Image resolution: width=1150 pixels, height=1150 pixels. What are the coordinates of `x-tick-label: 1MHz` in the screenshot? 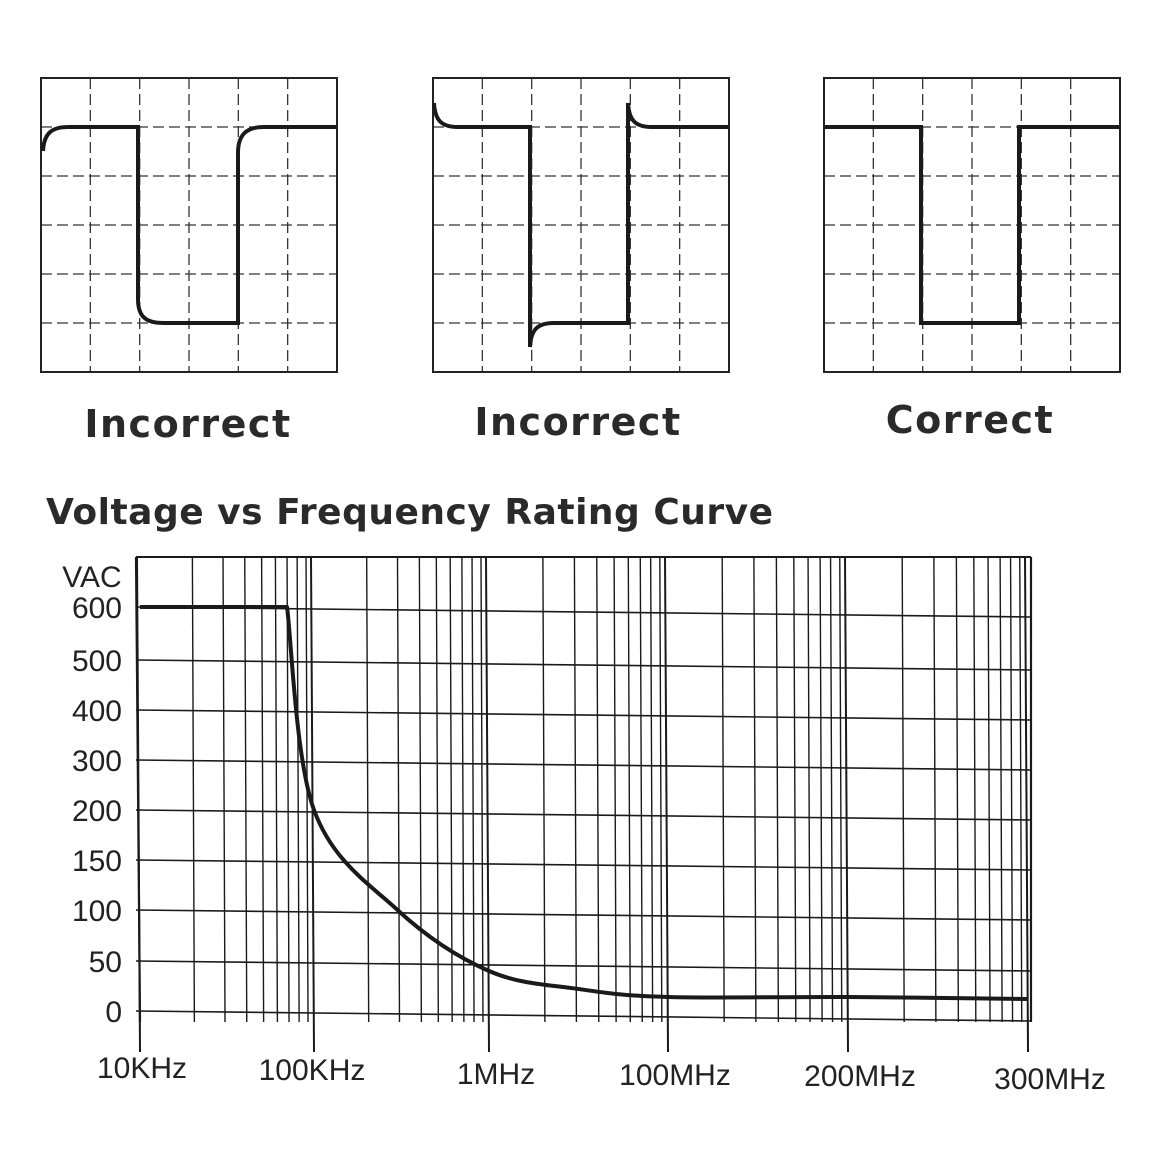 It's located at (496, 1074).